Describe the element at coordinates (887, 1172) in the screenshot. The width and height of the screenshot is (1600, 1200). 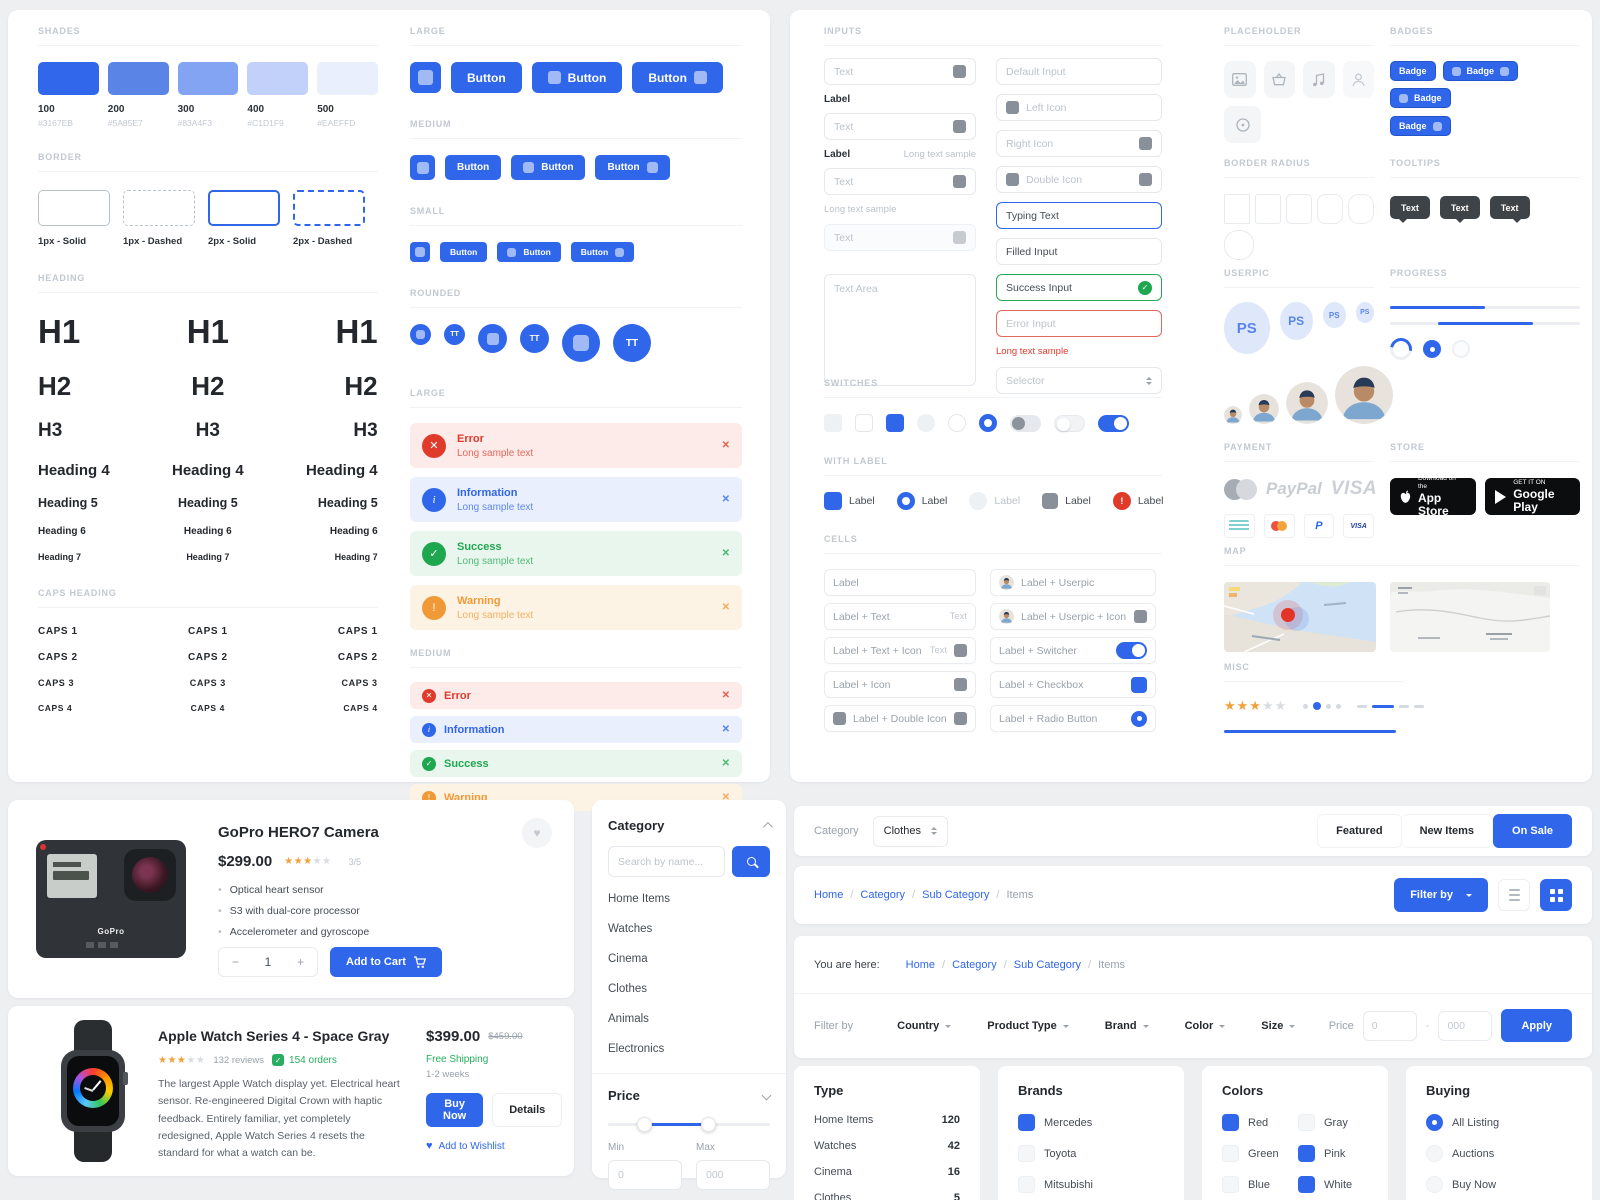
I see `facet-count-row: Cinema 16` at that location.